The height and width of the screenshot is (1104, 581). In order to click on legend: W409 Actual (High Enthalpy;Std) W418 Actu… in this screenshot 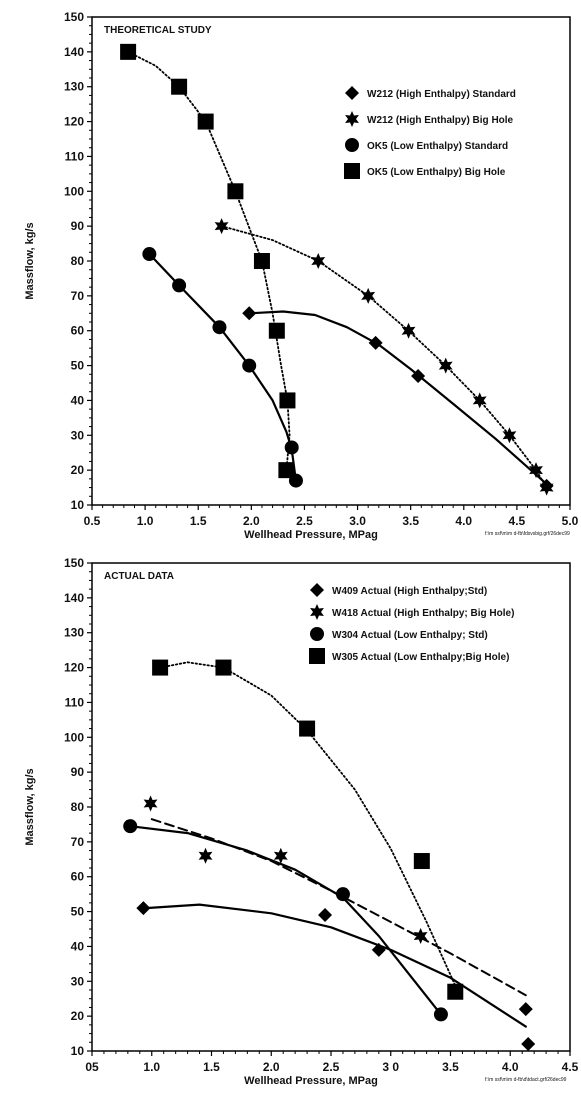, I will do `click(411, 623)`.